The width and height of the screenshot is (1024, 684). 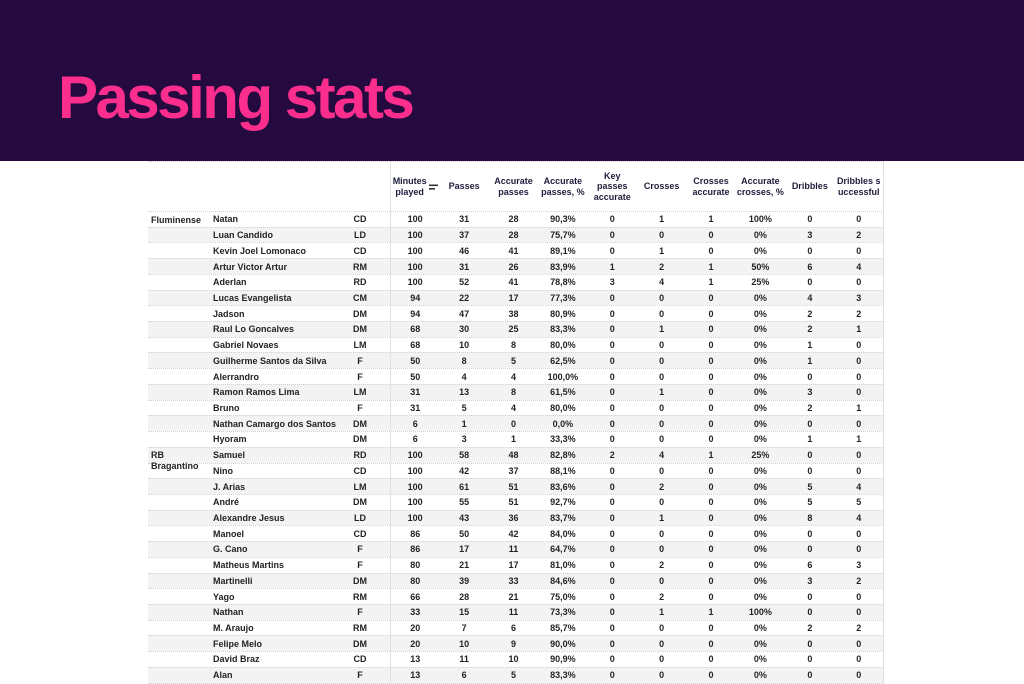 What do you see at coordinates (516, 549) in the screenshot?
I see `table-row: G. Cano F 86 17 11 64,7% 0 0 0 0% 0 0` at bounding box center [516, 549].